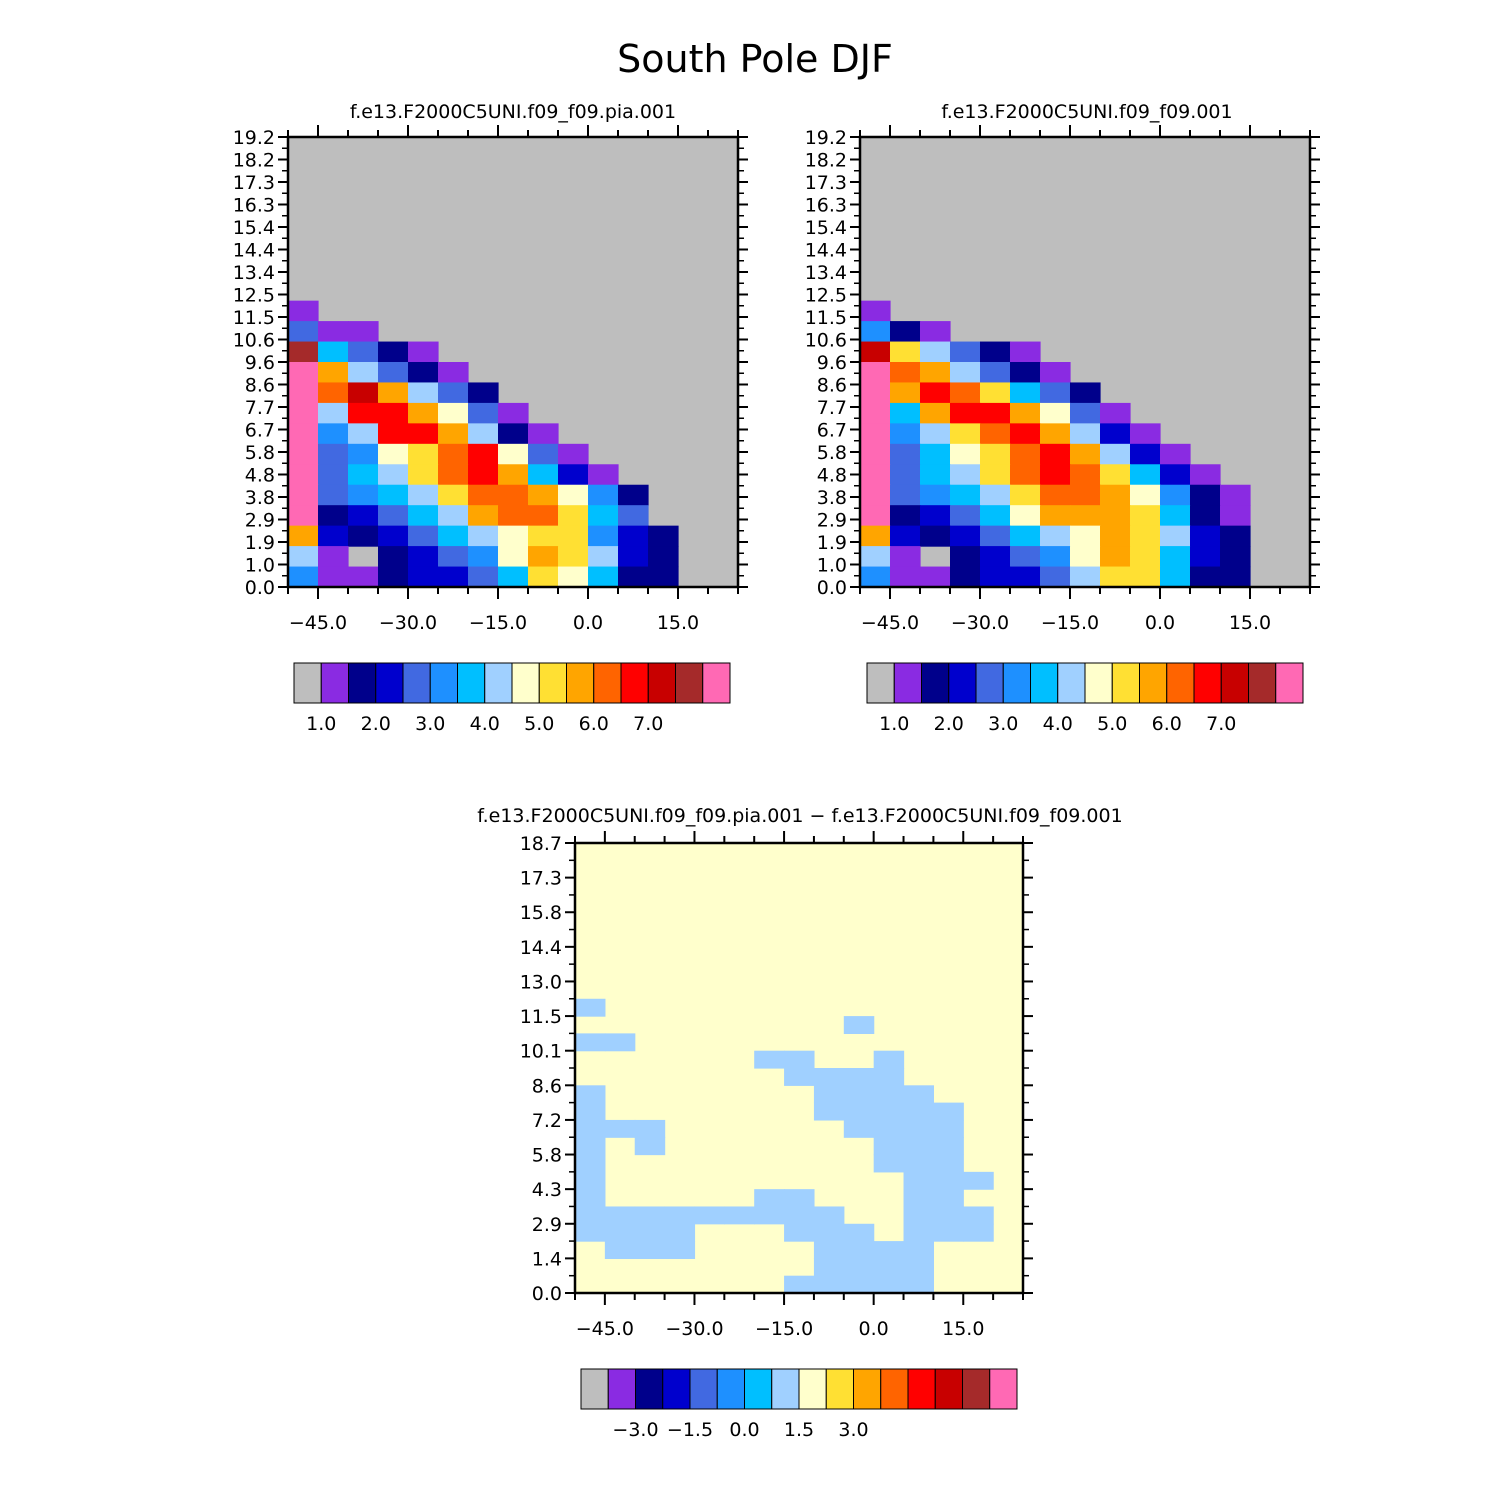  I want to click on y-tick-label: 10.6, so click(254, 341).